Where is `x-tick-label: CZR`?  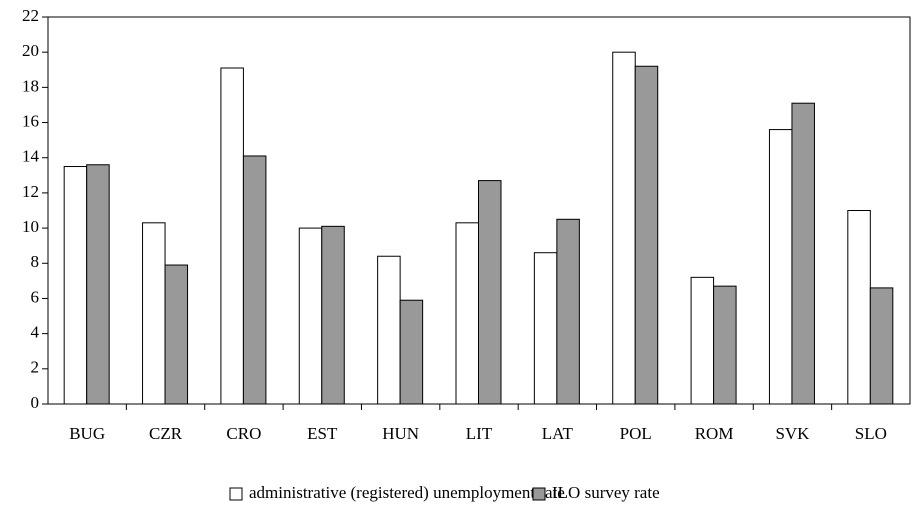 x-tick-label: CZR is located at coordinates (166, 433).